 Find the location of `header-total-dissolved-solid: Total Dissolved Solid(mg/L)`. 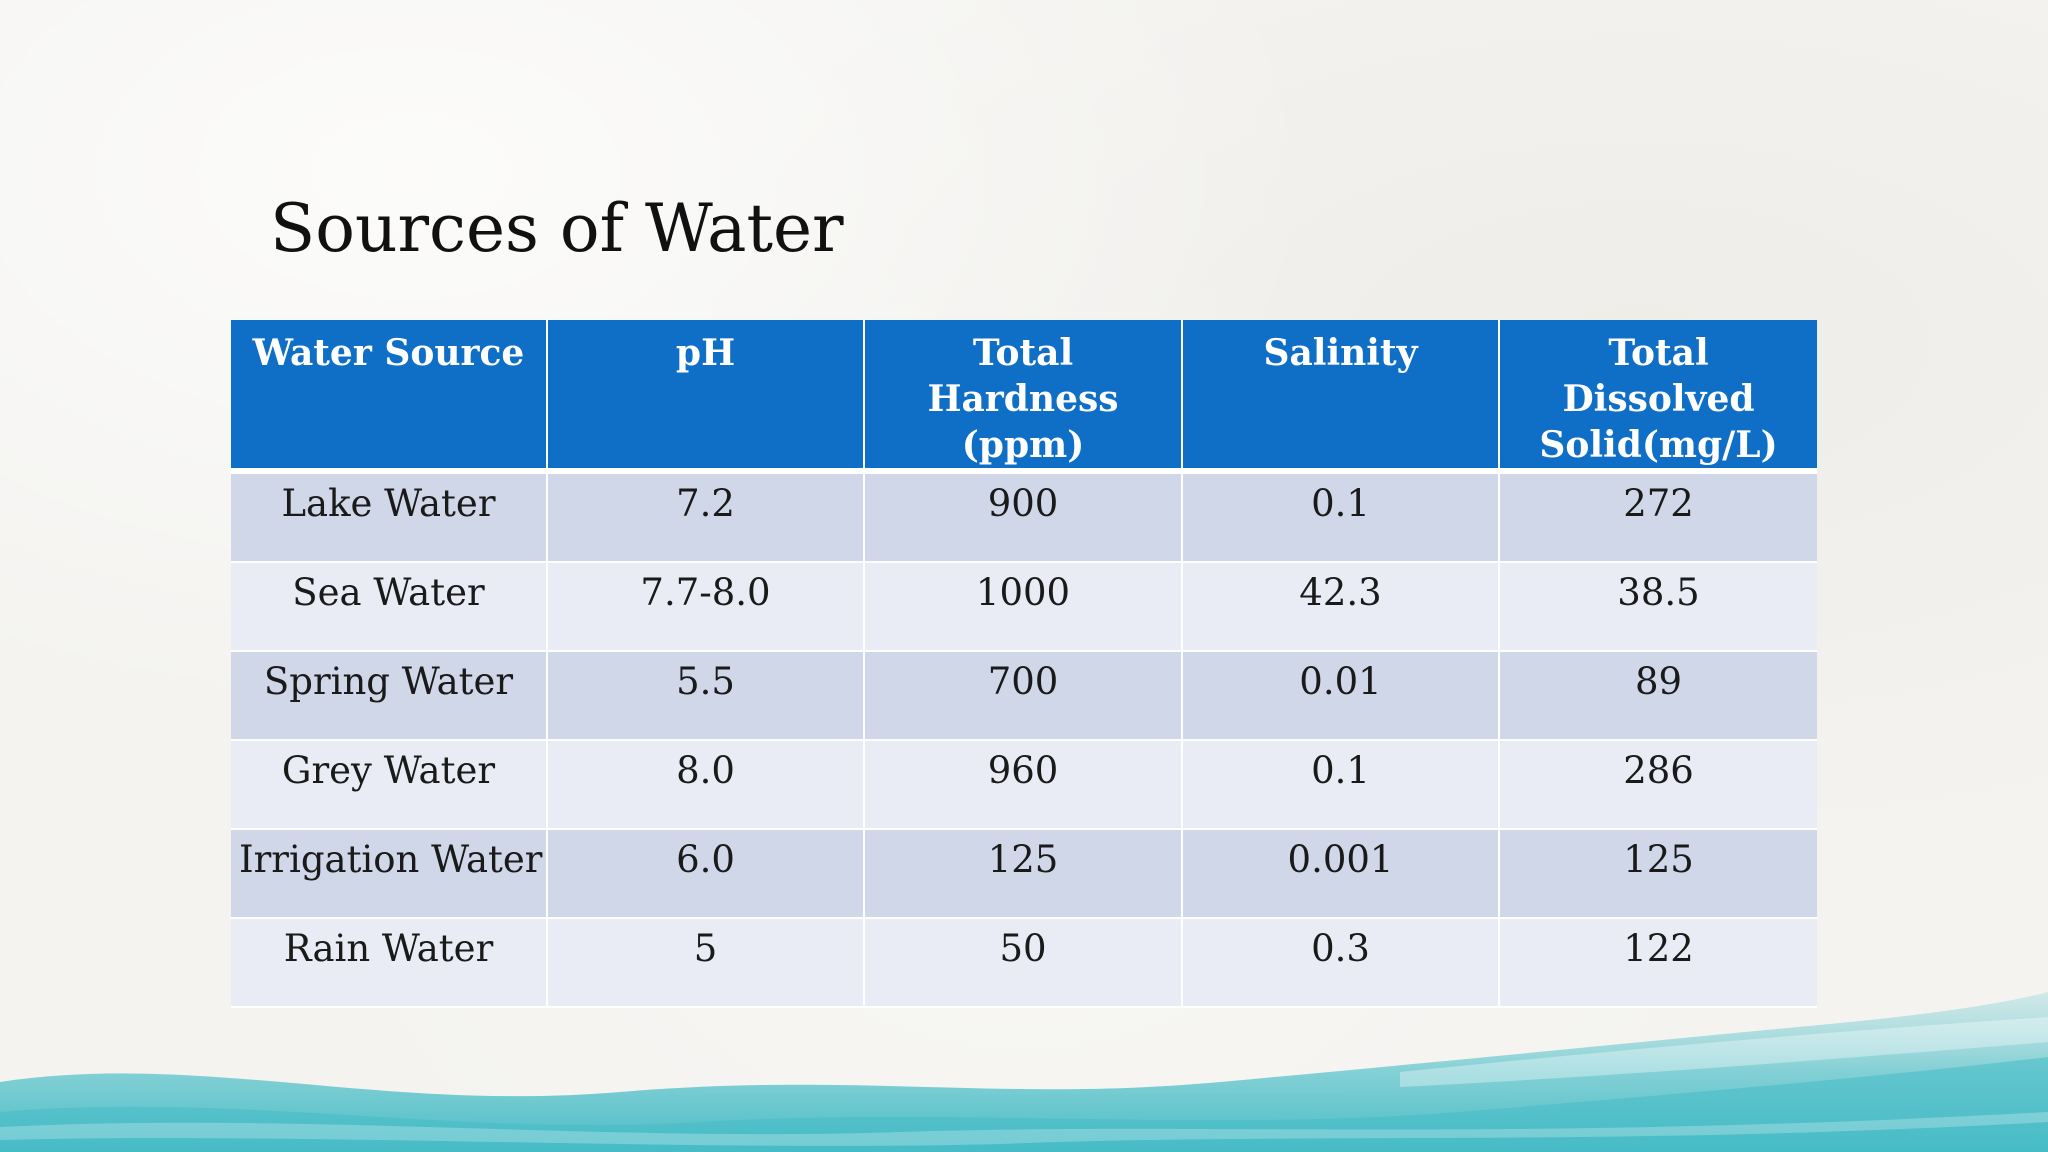

header-total-dissolved-solid: Total Dissolved Solid(mg/L) is located at coordinates (1658, 397).